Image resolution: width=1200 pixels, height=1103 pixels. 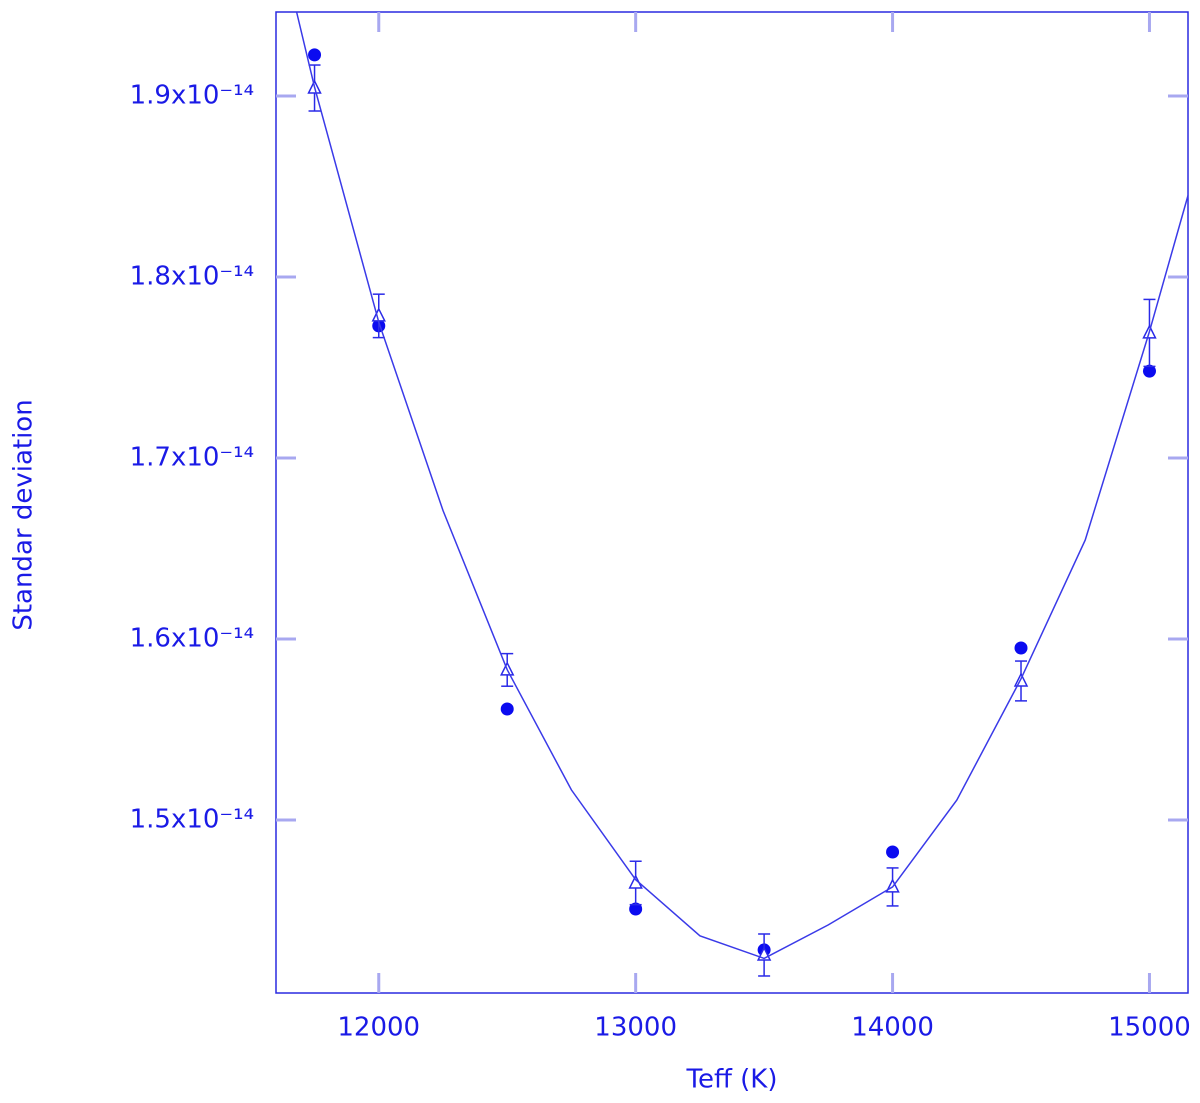 What do you see at coordinates (192, 638) in the screenshot?
I see `y-tick-label: 1.6x10⁻¹⁴` at bounding box center [192, 638].